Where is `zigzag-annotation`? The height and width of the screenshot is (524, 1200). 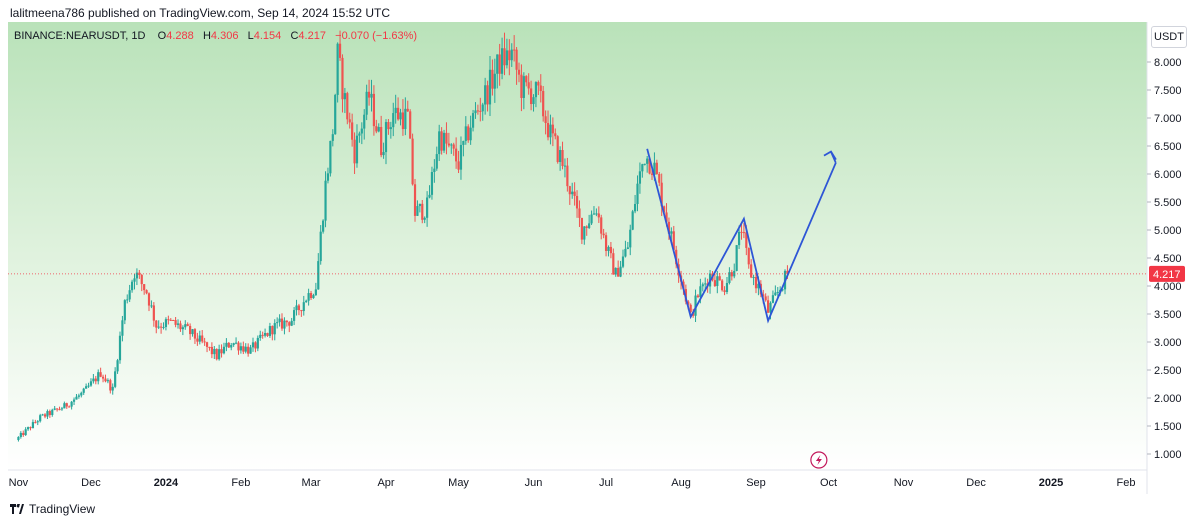
zigzag-annotation is located at coordinates (741, 236).